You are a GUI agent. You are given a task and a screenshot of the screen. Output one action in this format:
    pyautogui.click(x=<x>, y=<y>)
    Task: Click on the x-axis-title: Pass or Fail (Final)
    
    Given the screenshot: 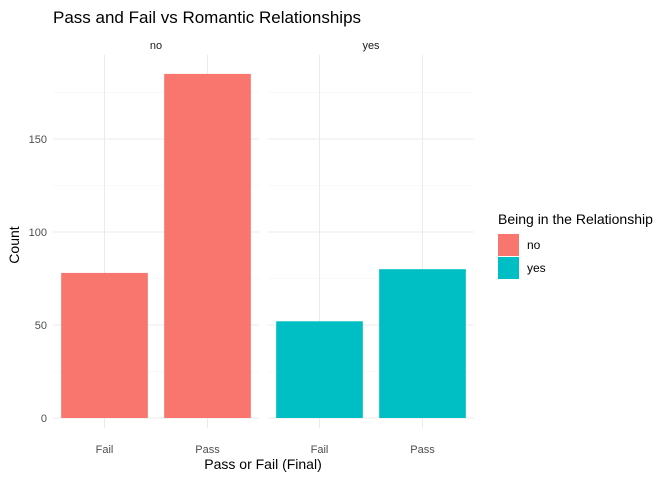 What is the action you would take?
    pyautogui.click(x=262, y=464)
    